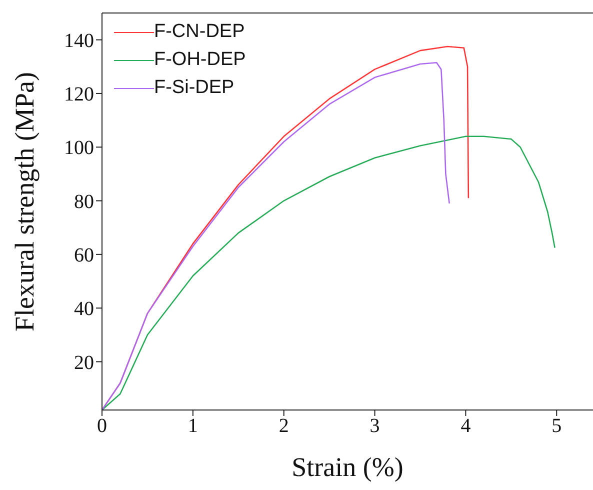  I want to click on x-tick-label: 2, so click(283, 426).